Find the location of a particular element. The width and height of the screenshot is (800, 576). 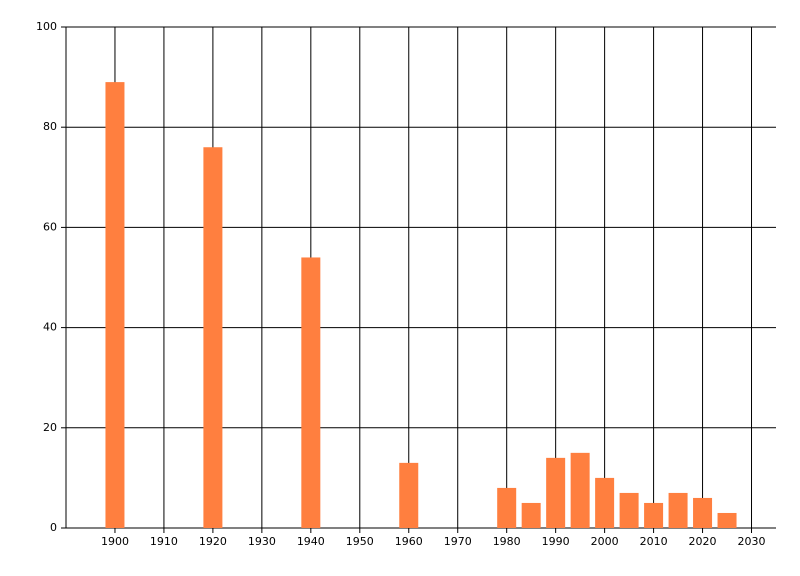

x-tick-label: 1980 is located at coordinates (507, 541).